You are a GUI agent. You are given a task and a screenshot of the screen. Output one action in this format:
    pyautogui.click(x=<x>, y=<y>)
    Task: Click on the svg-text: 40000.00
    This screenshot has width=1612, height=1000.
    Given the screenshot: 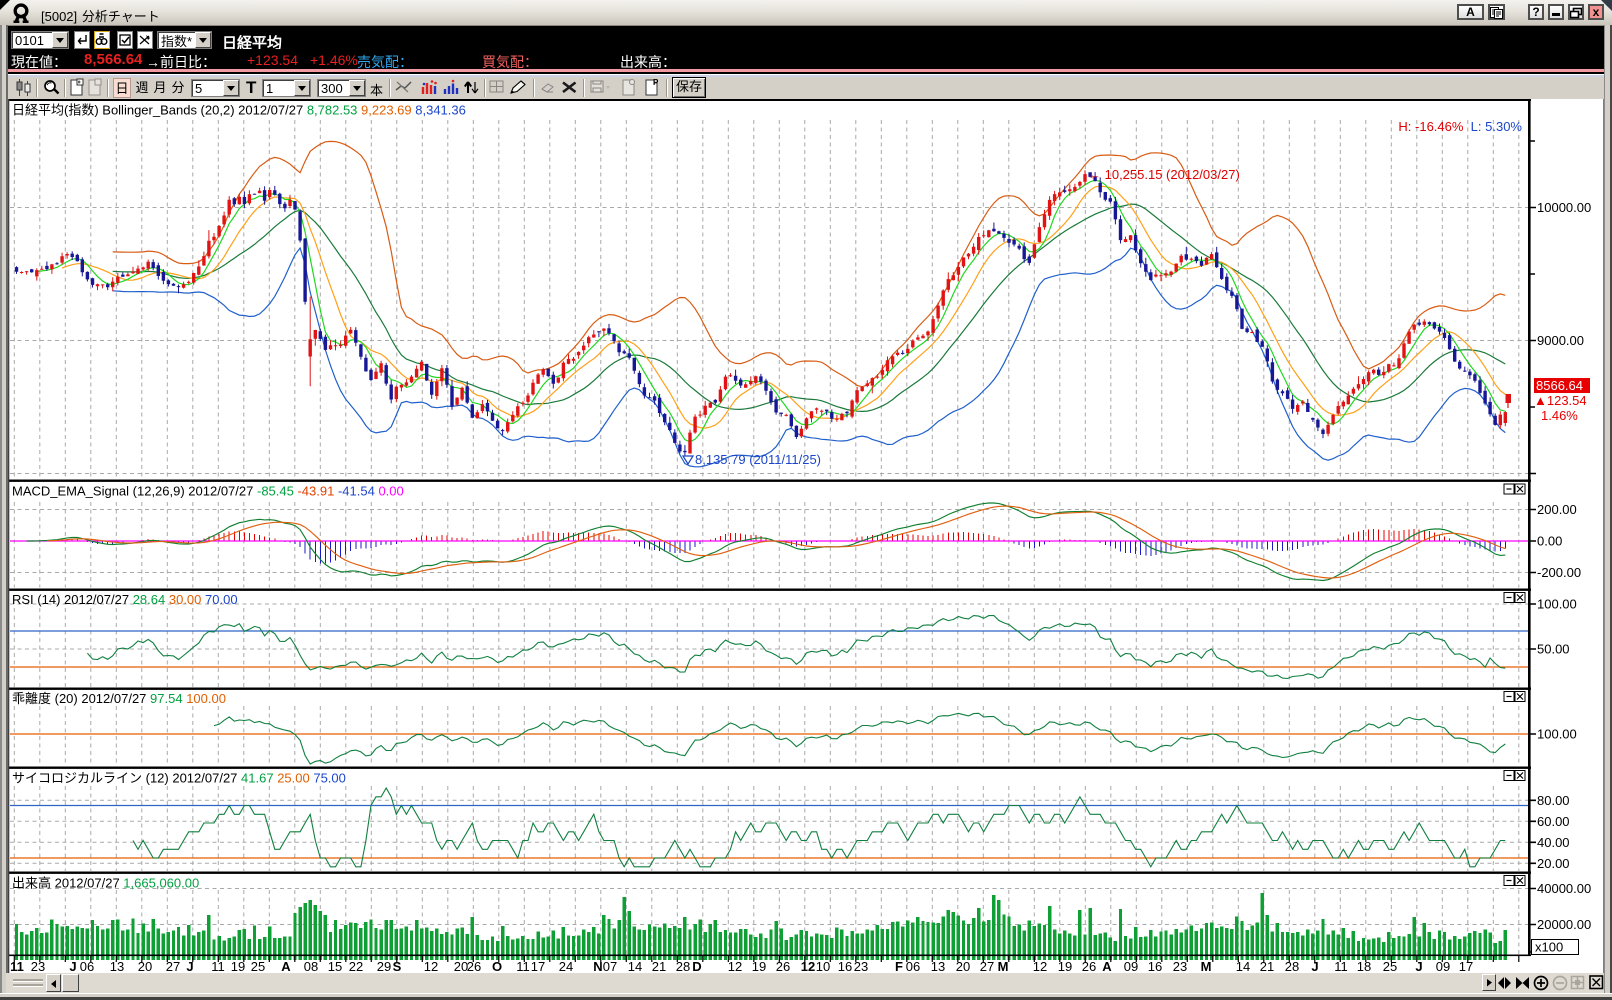 What is the action you would take?
    pyautogui.click(x=1564, y=888)
    